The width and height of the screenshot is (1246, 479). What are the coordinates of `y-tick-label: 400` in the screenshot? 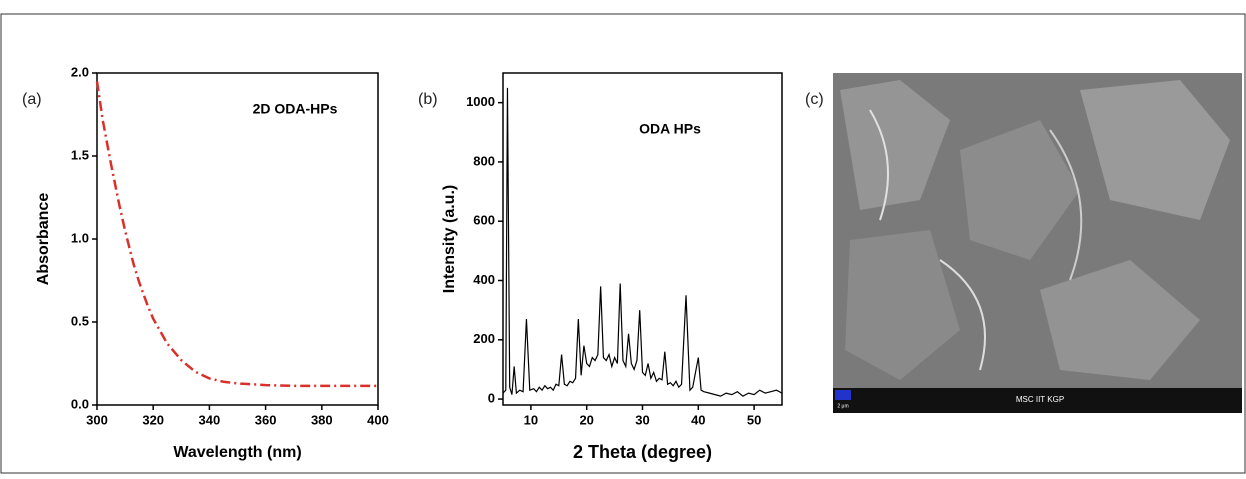 It's located at (484, 279).